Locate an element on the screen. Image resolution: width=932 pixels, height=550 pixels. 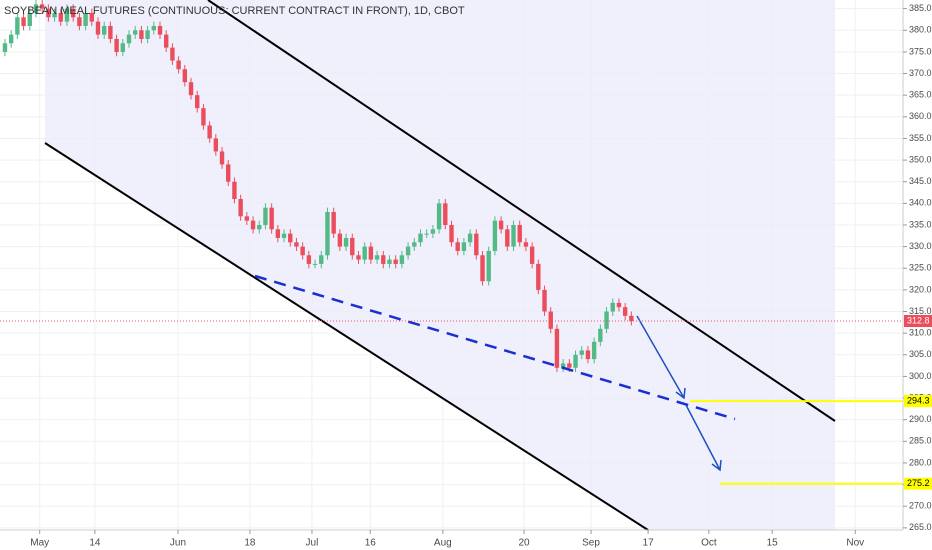
y-tick-label: 325.0 is located at coordinates (920, 268).